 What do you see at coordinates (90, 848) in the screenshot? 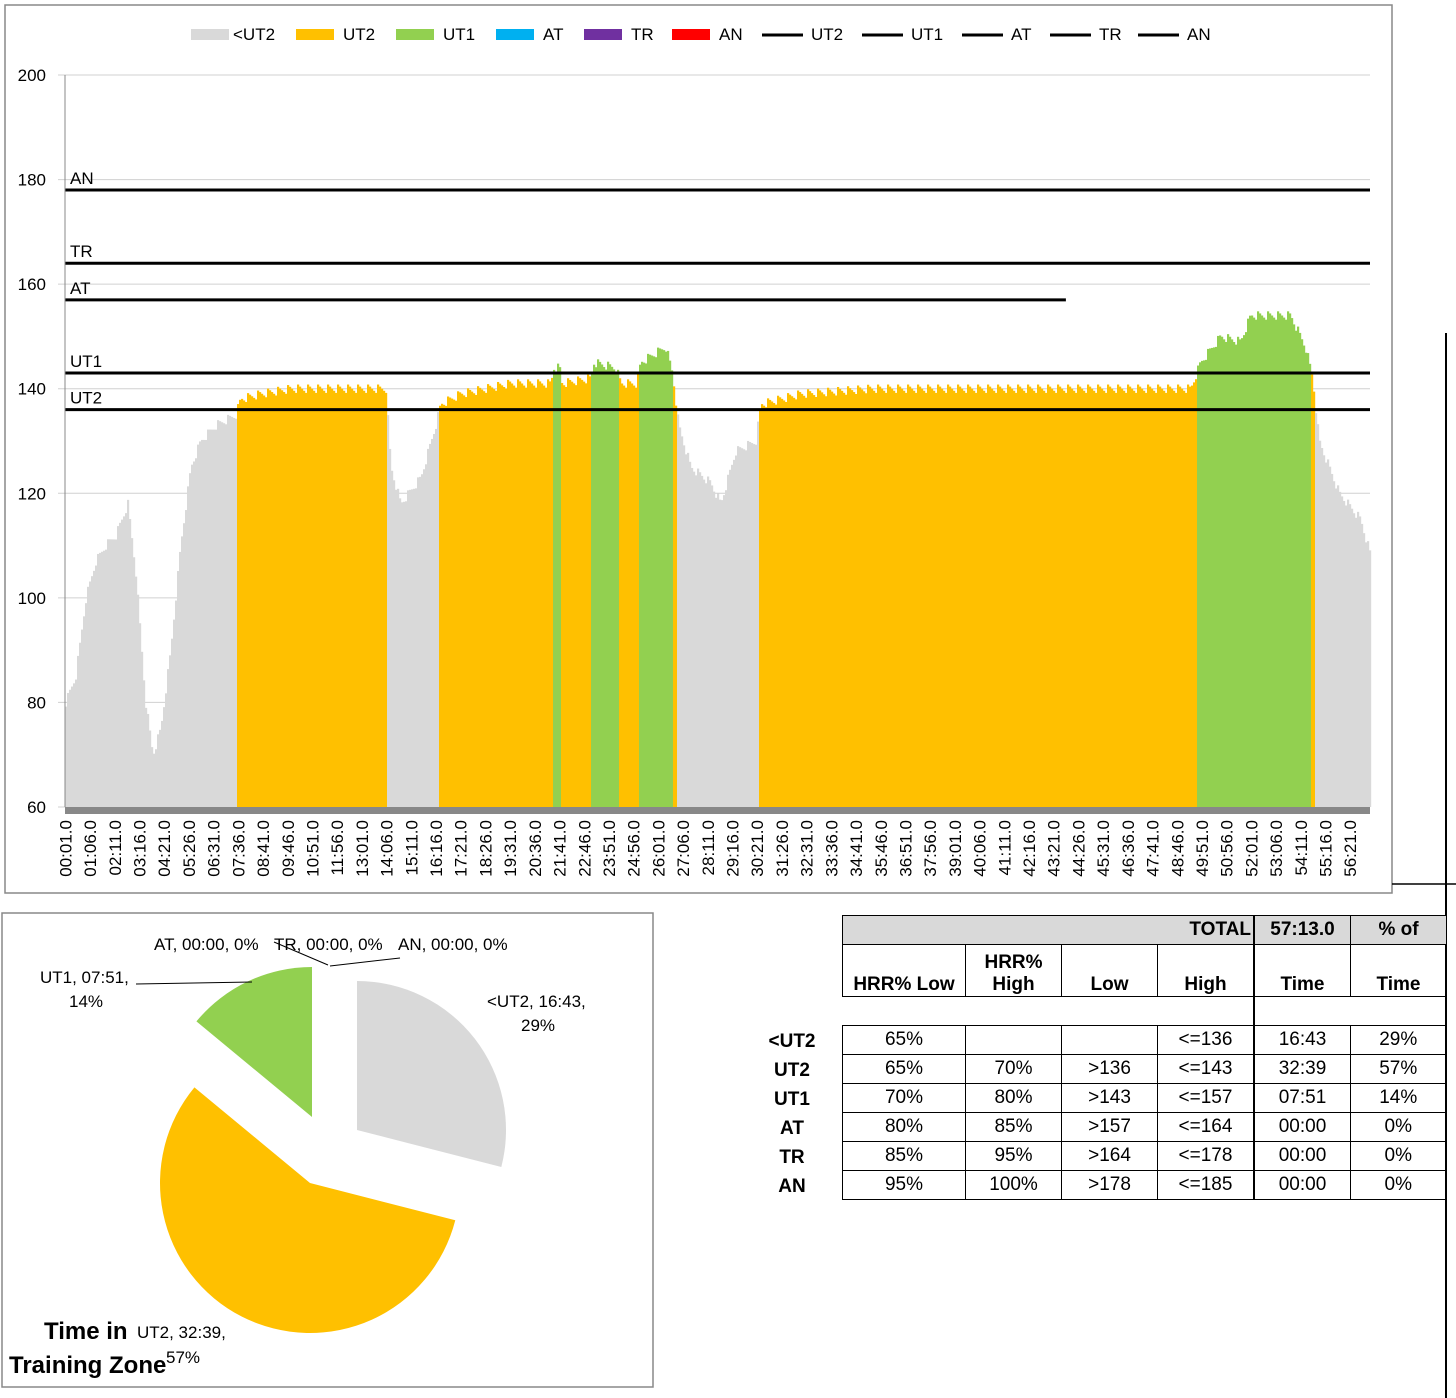
I see `x-tick-label: 01:06.0` at bounding box center [90, 848].